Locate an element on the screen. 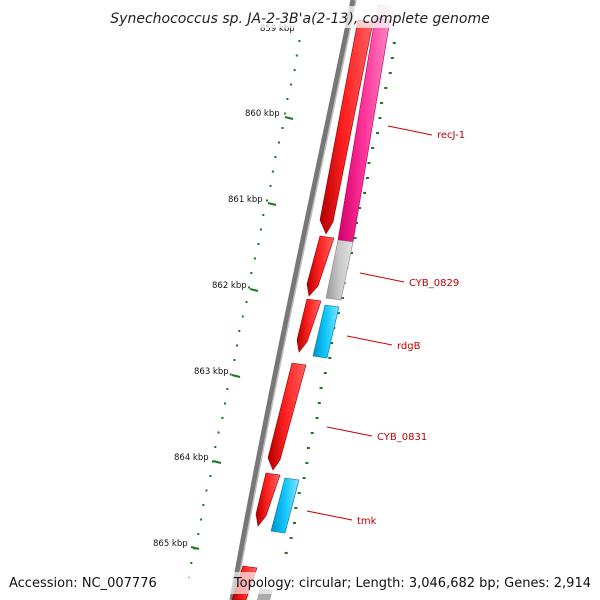  footer-backdrop is located at coordinates (300, 583).